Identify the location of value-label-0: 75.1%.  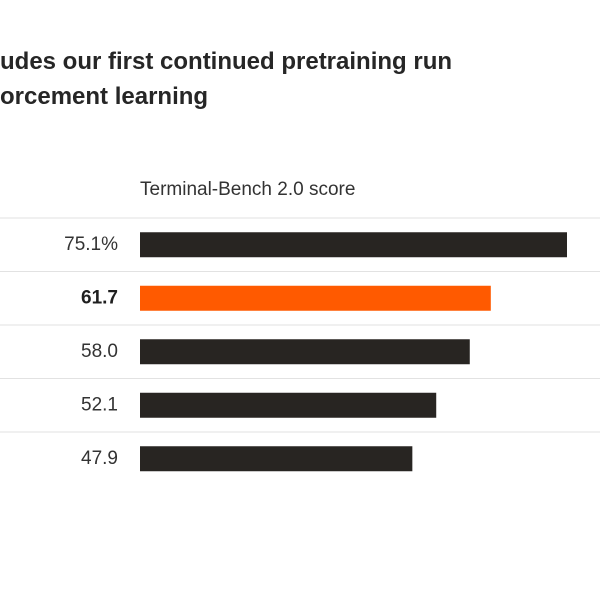
(91, 244).